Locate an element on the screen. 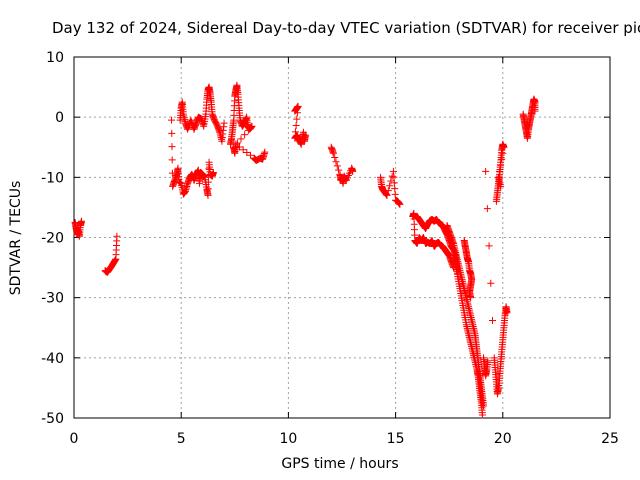 Image resolution: width=640 pixels, height=480 pixels. y-tick-label: -20 is located at coordinates (52, 239).